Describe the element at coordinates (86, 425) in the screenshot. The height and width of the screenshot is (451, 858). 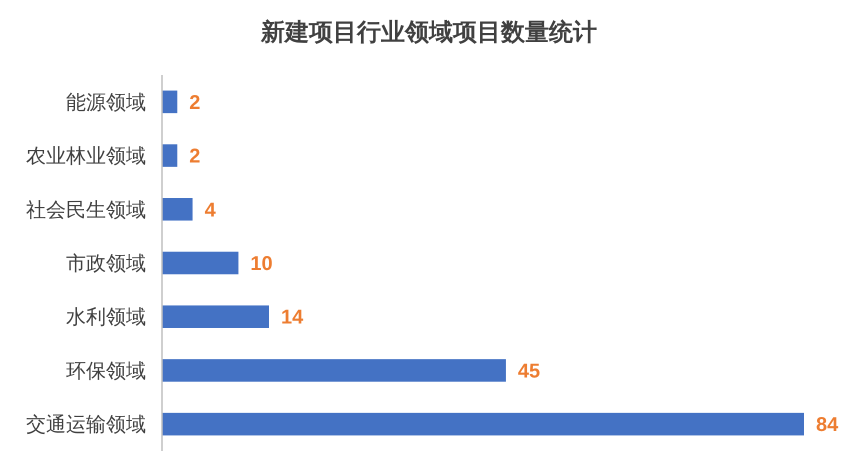
I see `y-tick-label: 交通运输领域` at that location.